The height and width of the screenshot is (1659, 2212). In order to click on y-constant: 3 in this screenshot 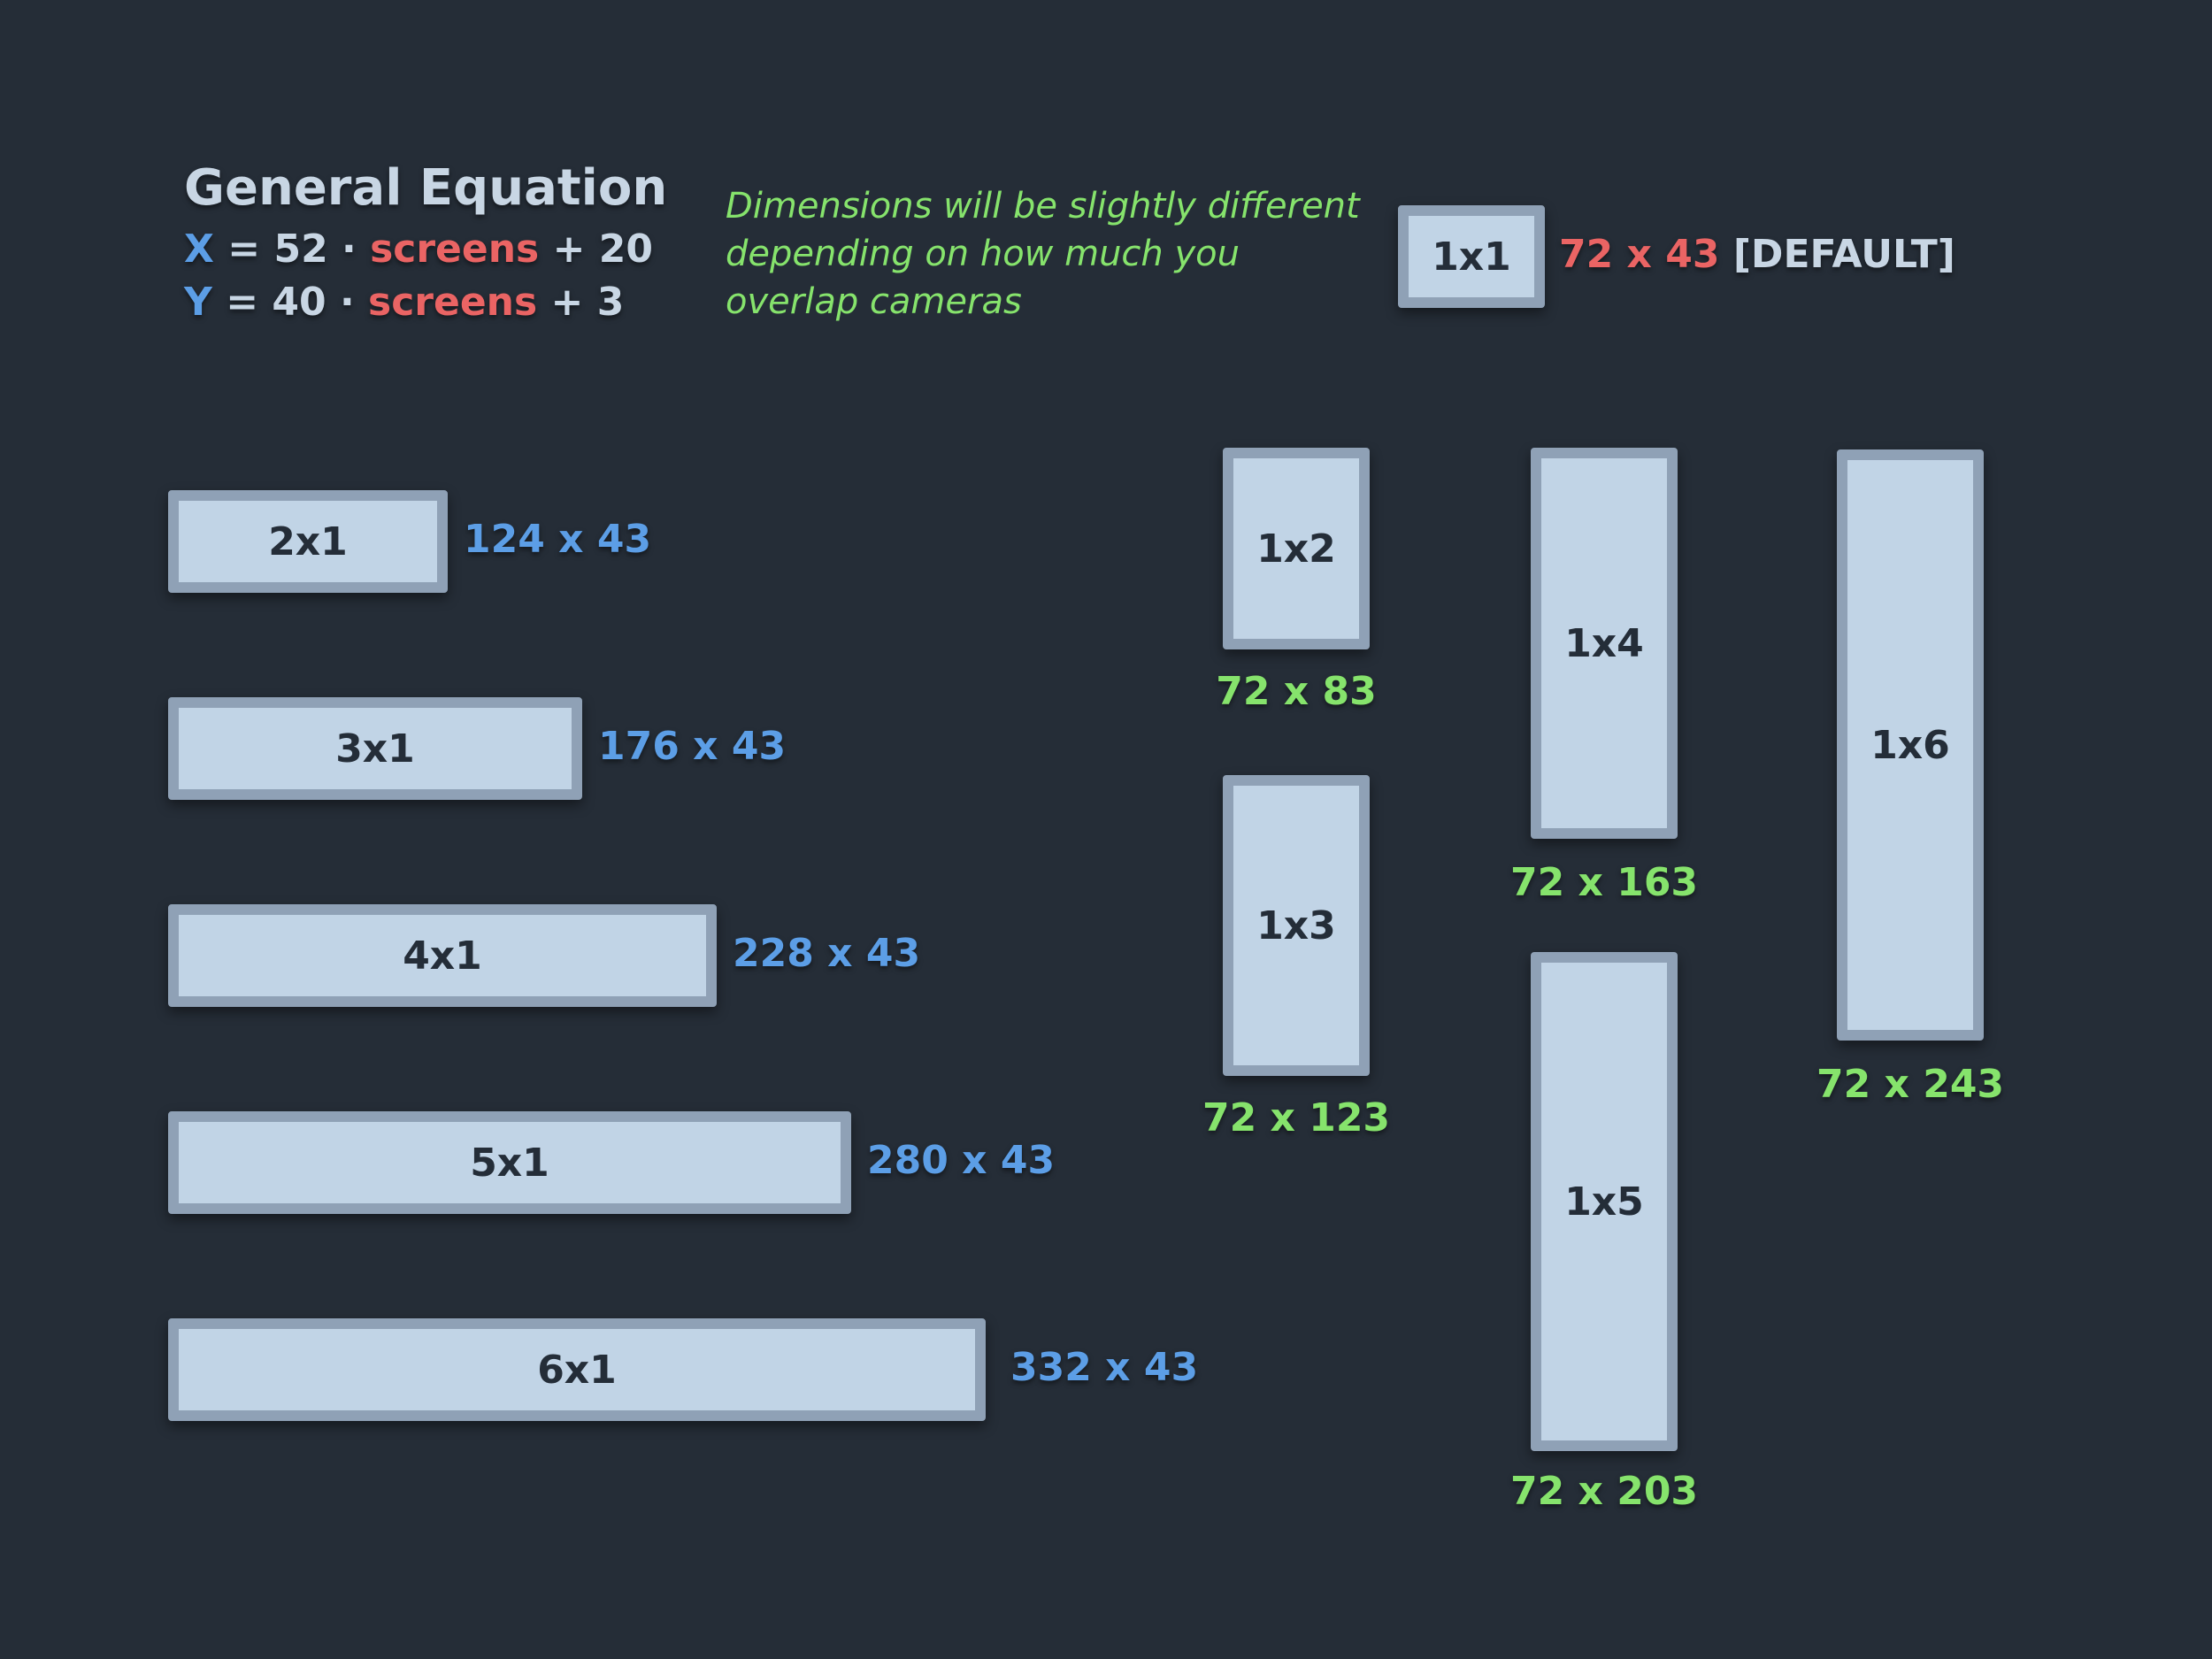, I will do `click(610, 303)`.